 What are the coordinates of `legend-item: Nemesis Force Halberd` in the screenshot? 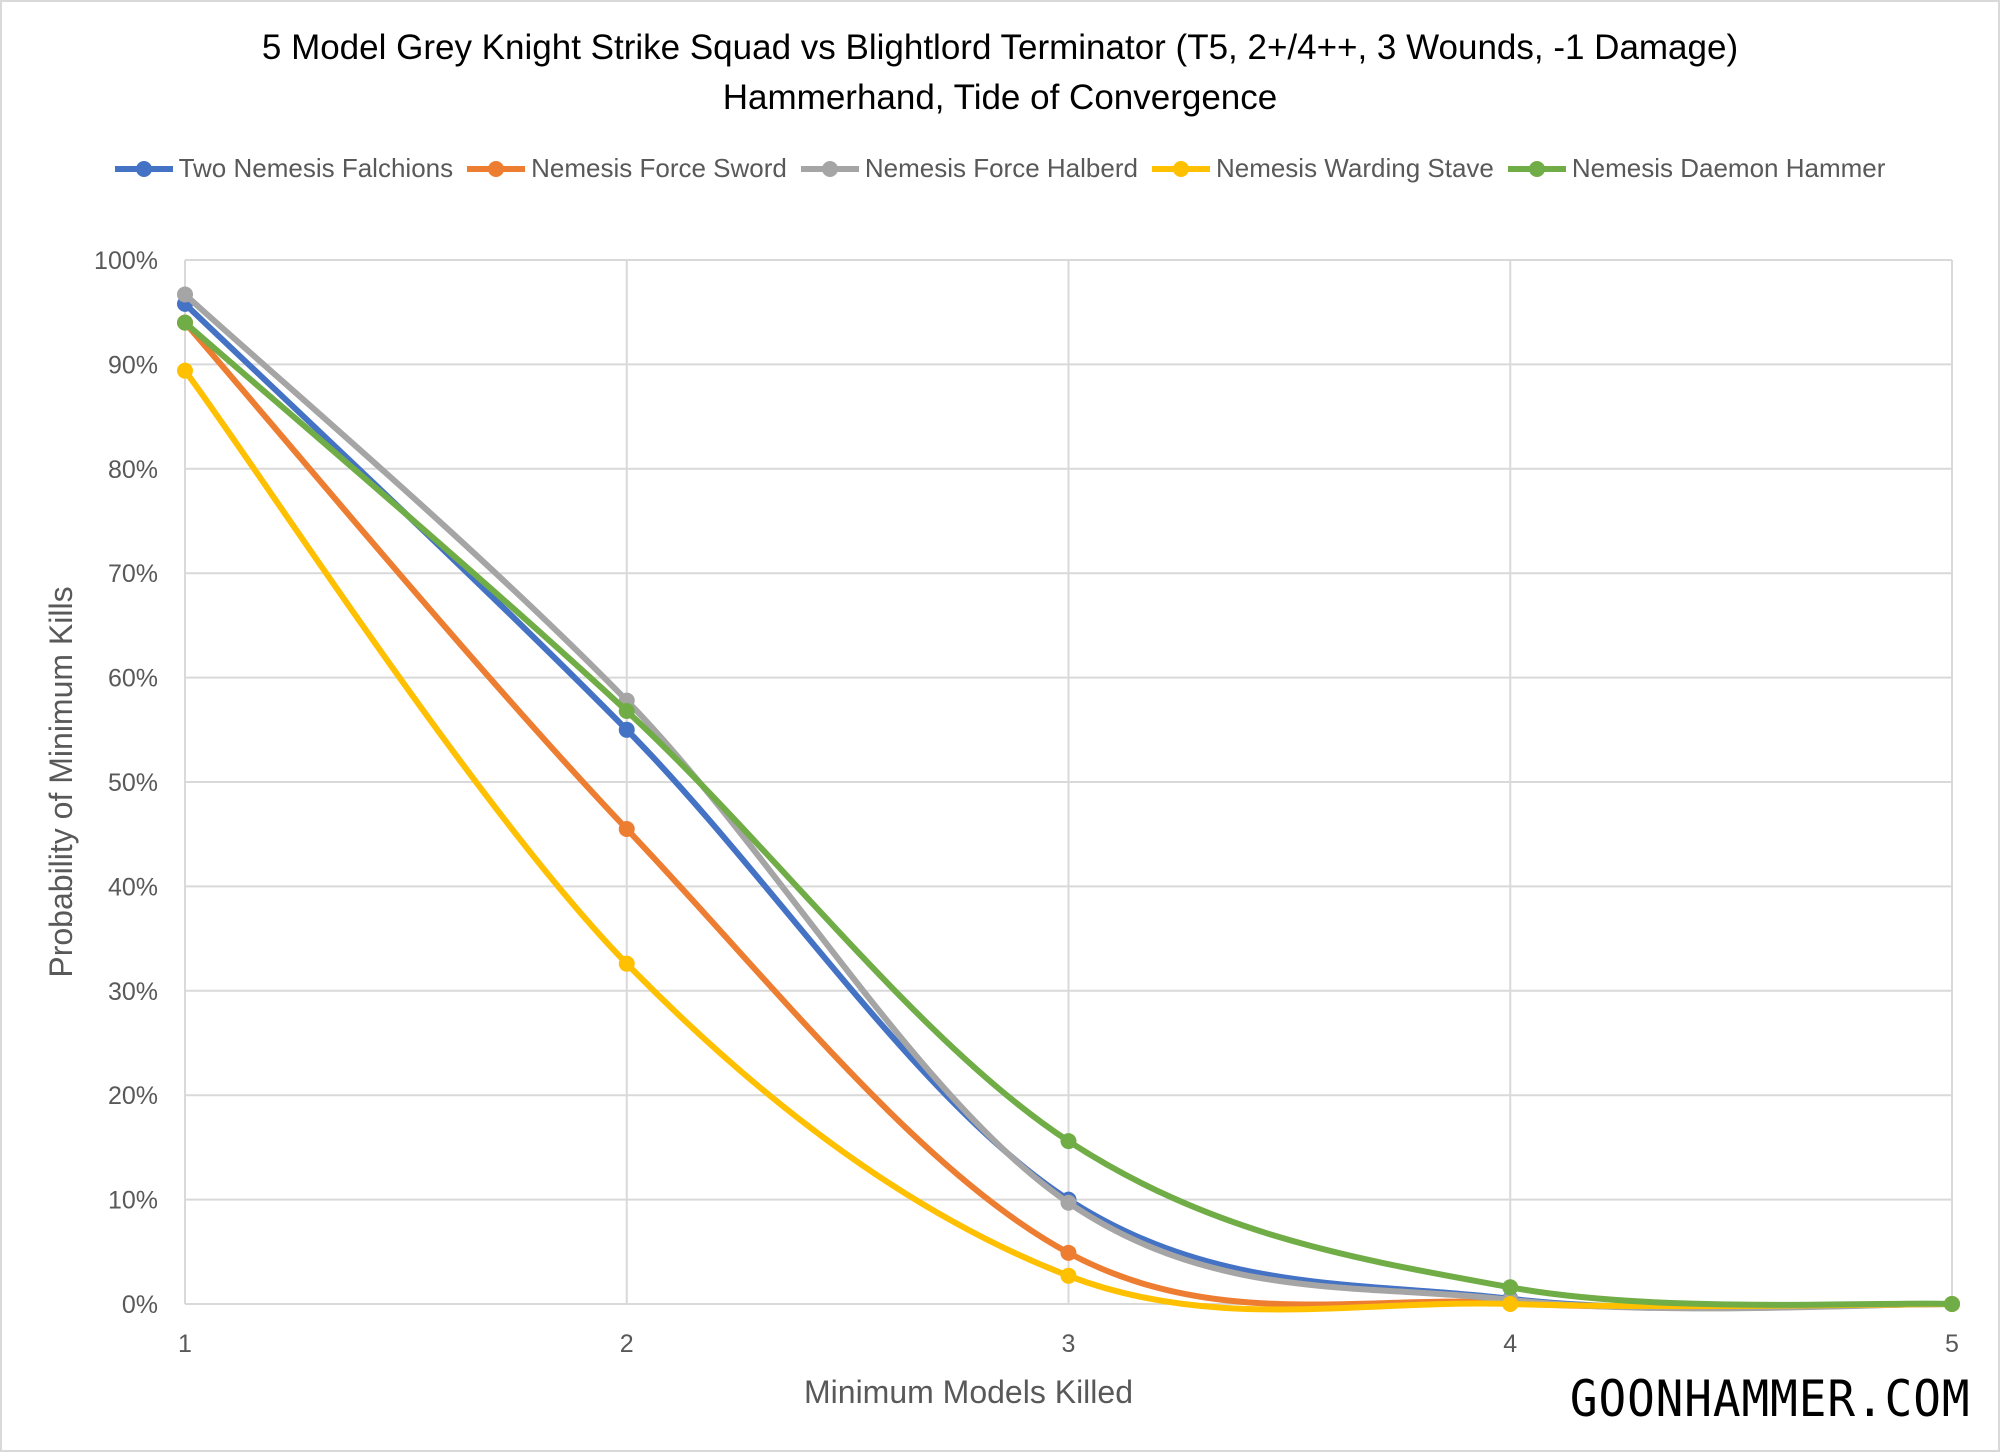 It's located at (969, 168).